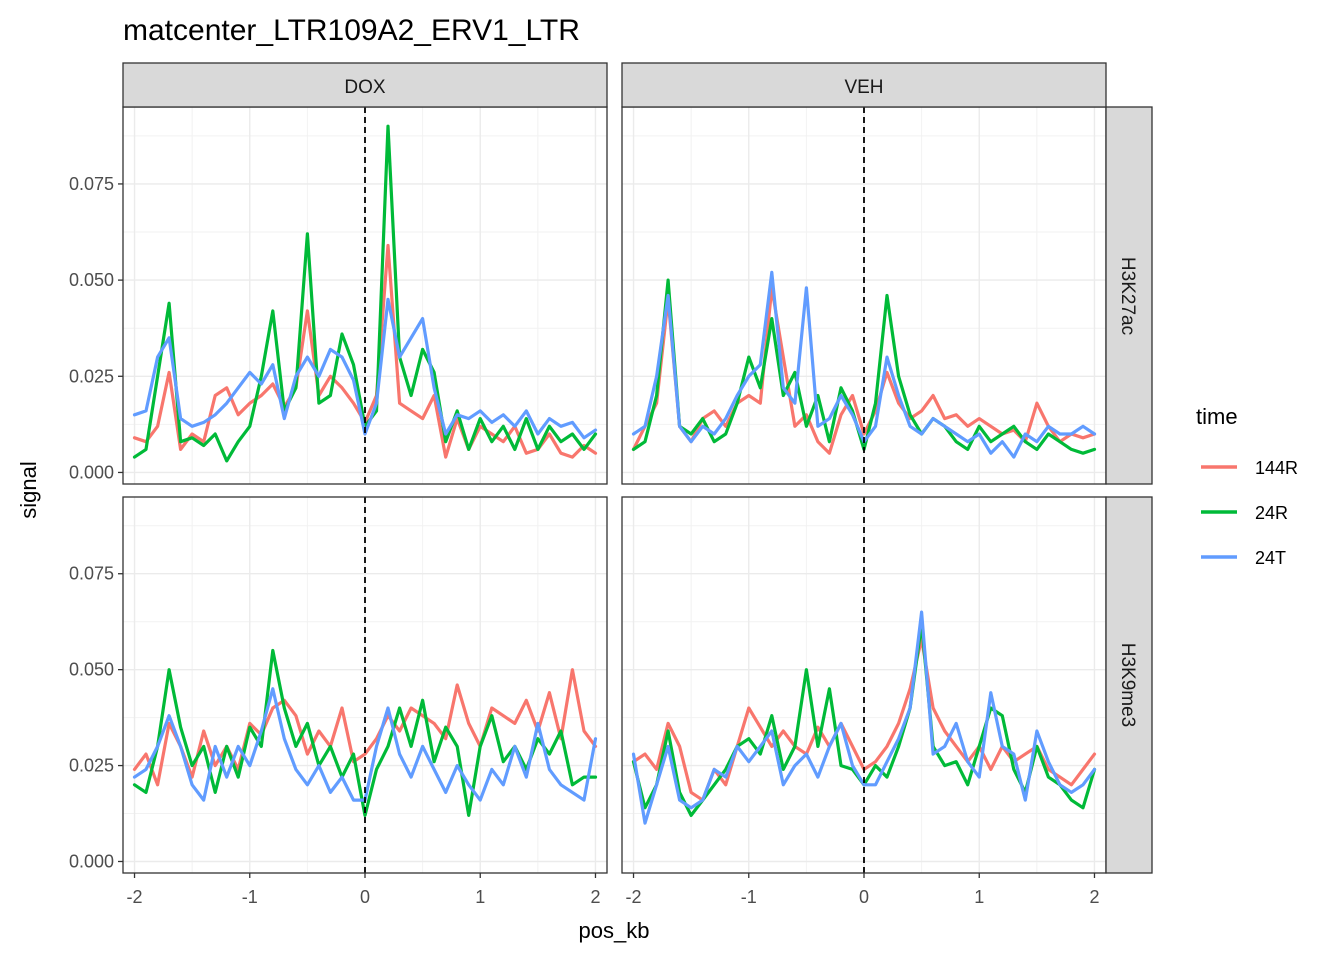 This screenshot has height=960, width=1344. I want to click on series-line-144r, so click(365, 727).